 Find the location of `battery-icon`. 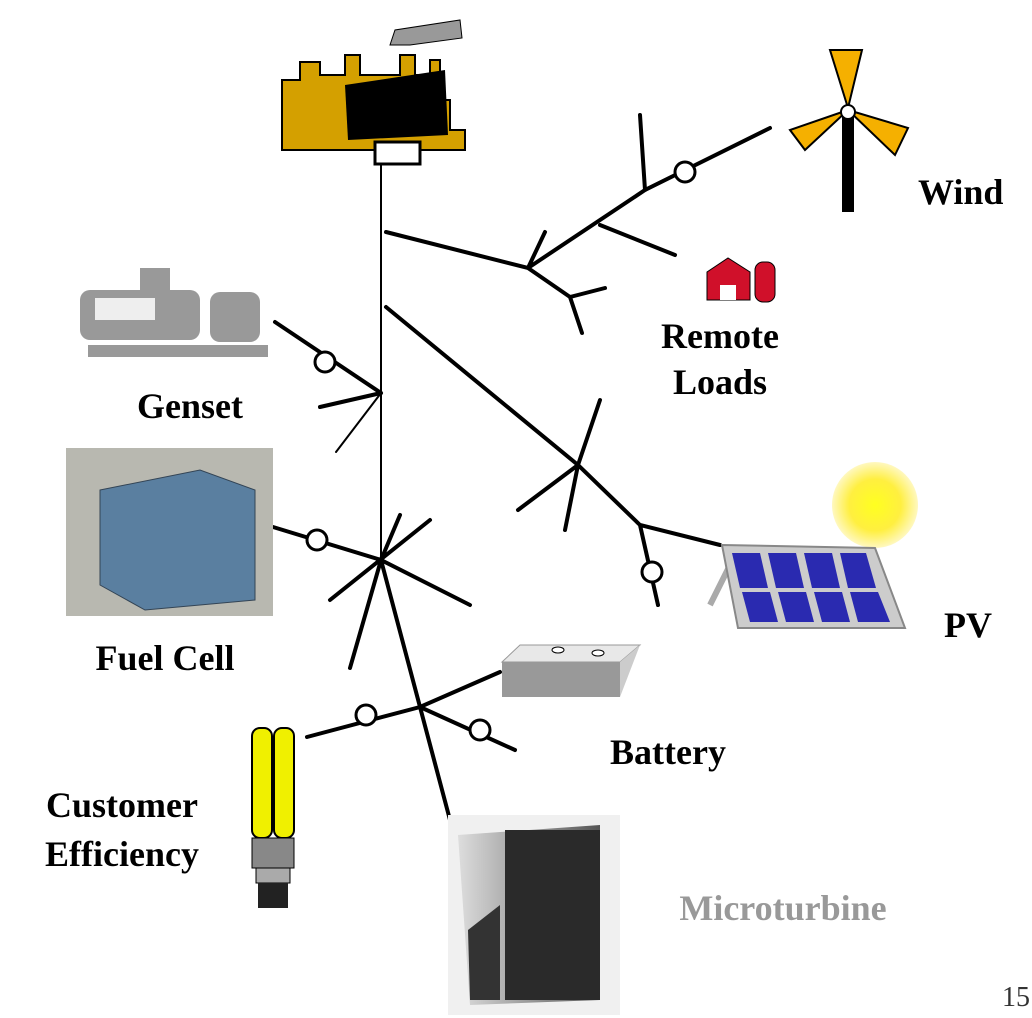

battery-icon is located at coordinates (571, 670).